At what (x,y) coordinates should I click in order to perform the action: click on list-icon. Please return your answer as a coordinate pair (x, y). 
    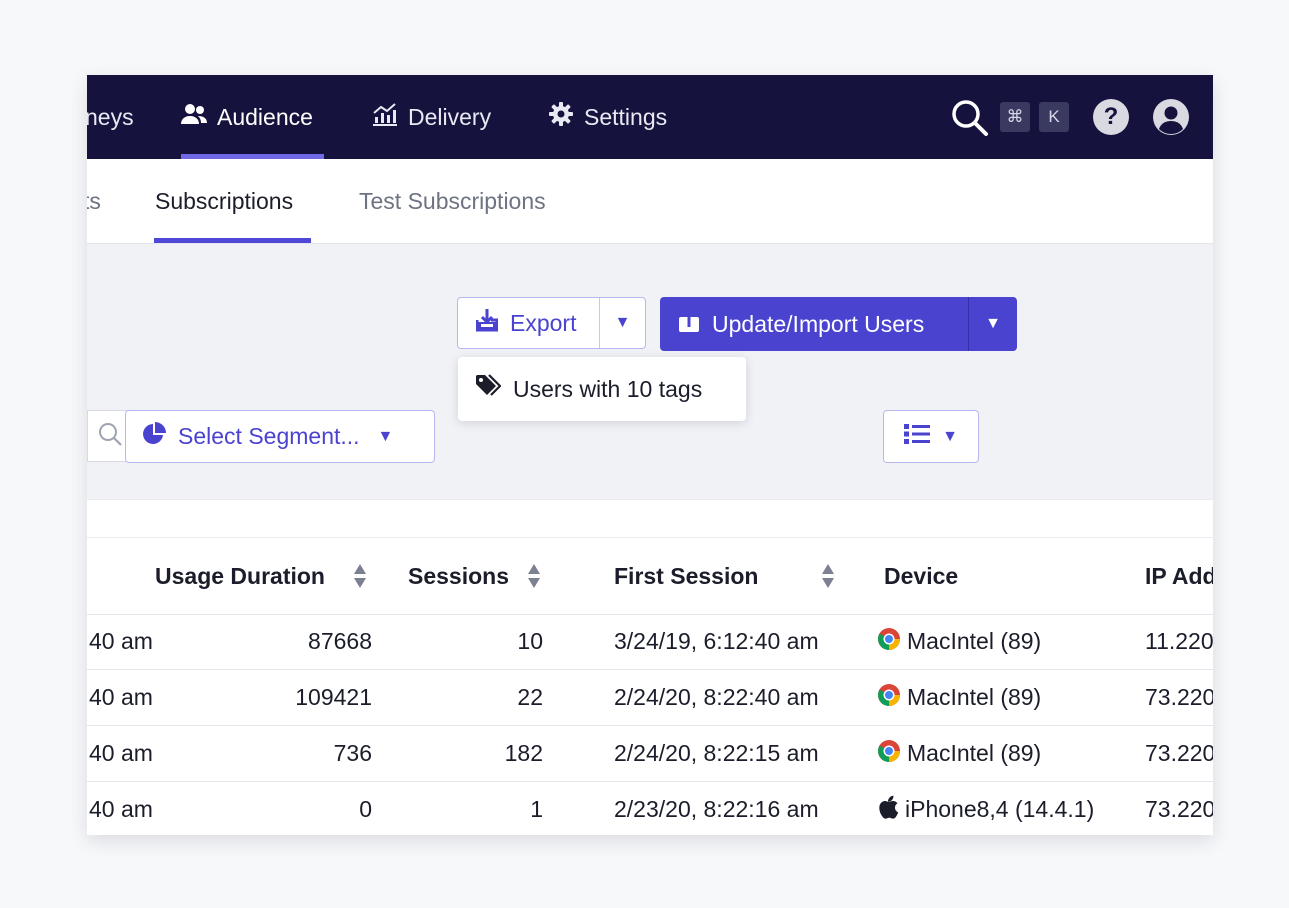
    Looking at the image, I should click on (917, 436).